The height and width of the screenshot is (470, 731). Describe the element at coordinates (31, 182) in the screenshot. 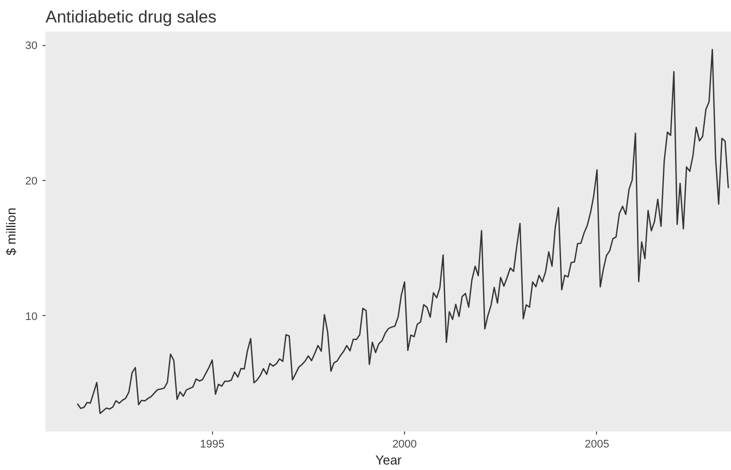

I see `y-tick-label: 20` at that location.